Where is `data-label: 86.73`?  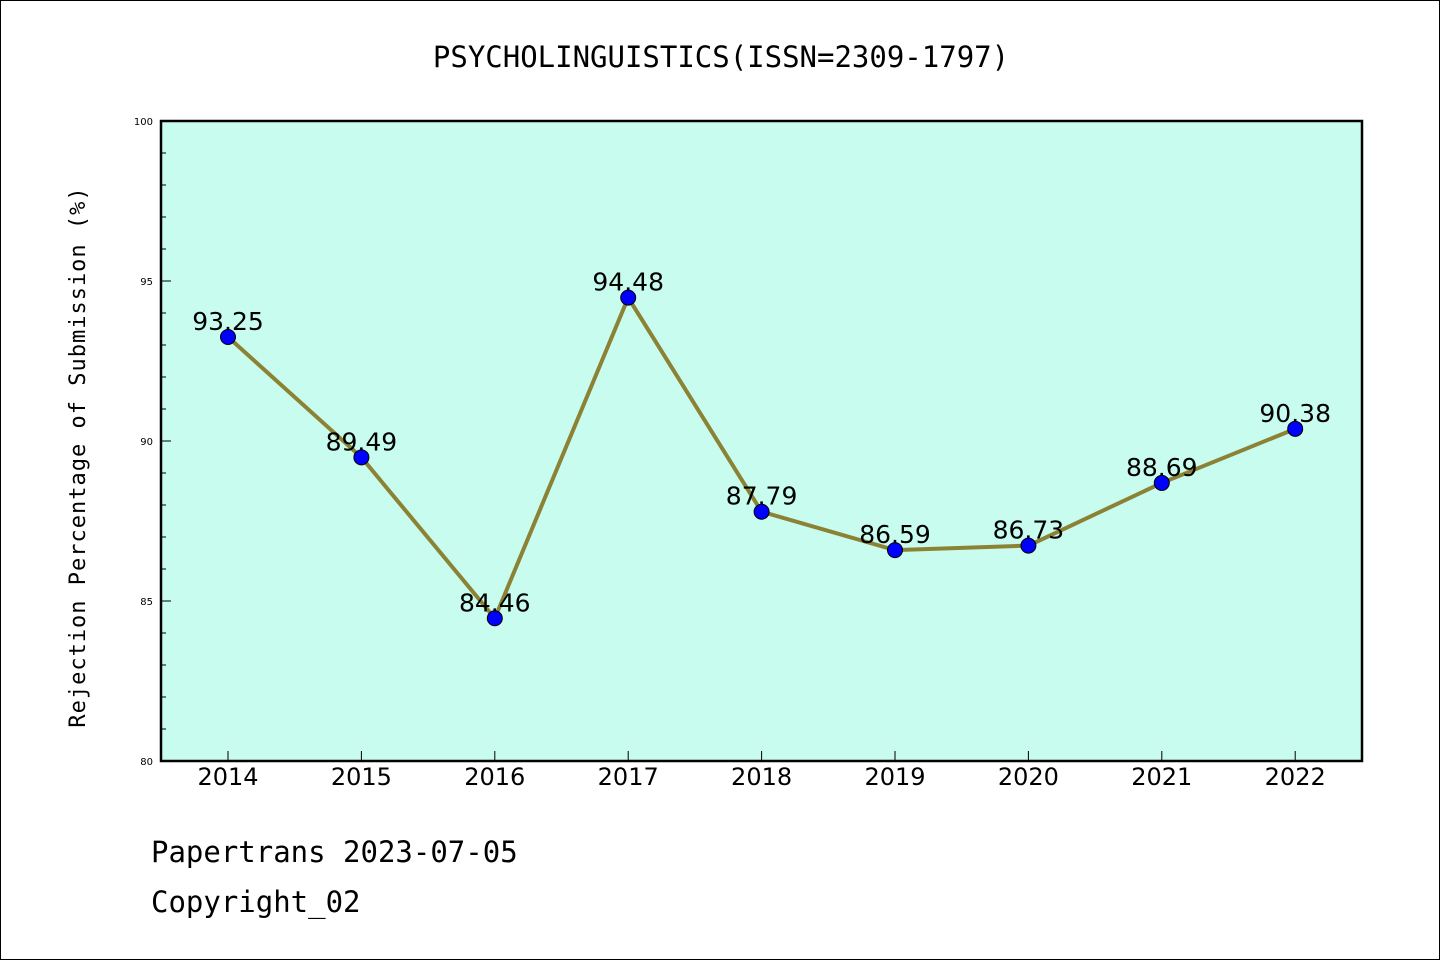 data-label: 86.73 is located at coordinates (1029, 530).